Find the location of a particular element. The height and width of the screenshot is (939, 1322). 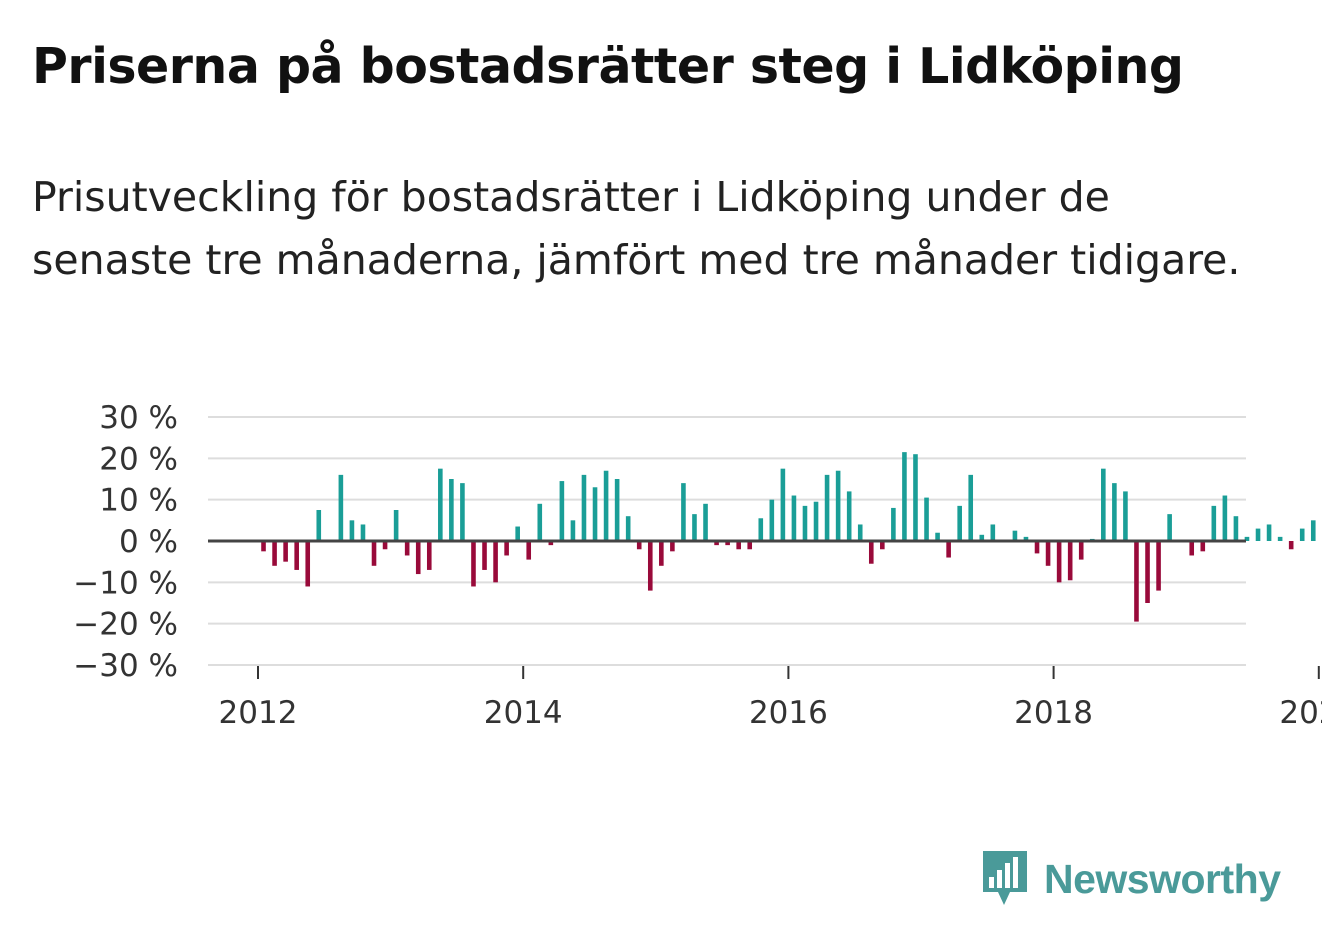

newsworthy-logo: Newsworthy is located at coordinates (1130, 879).